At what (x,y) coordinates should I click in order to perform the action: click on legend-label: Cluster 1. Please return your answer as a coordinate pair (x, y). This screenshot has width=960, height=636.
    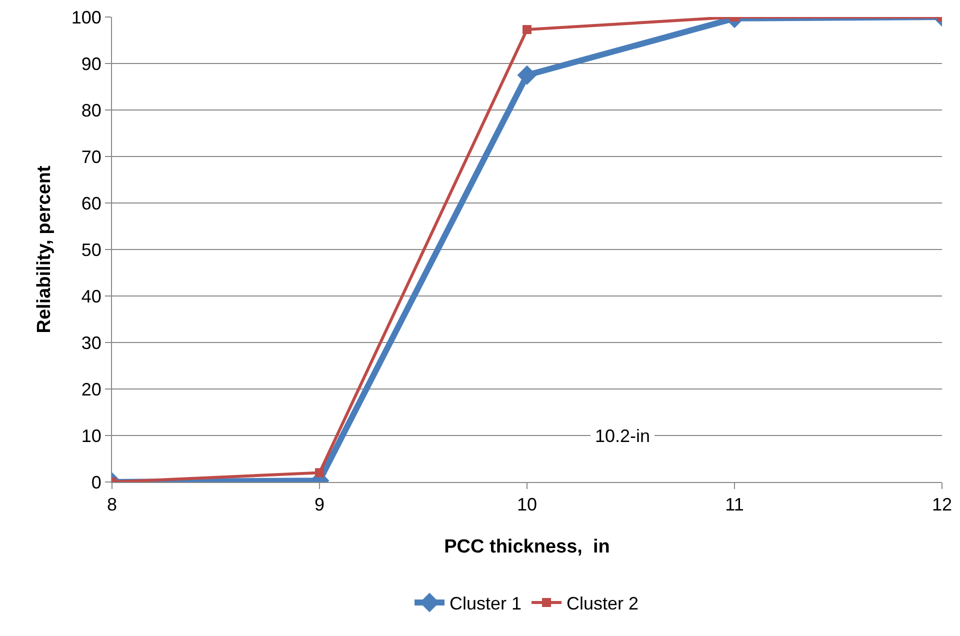
    Looking at the image, I should click on (486, 604).